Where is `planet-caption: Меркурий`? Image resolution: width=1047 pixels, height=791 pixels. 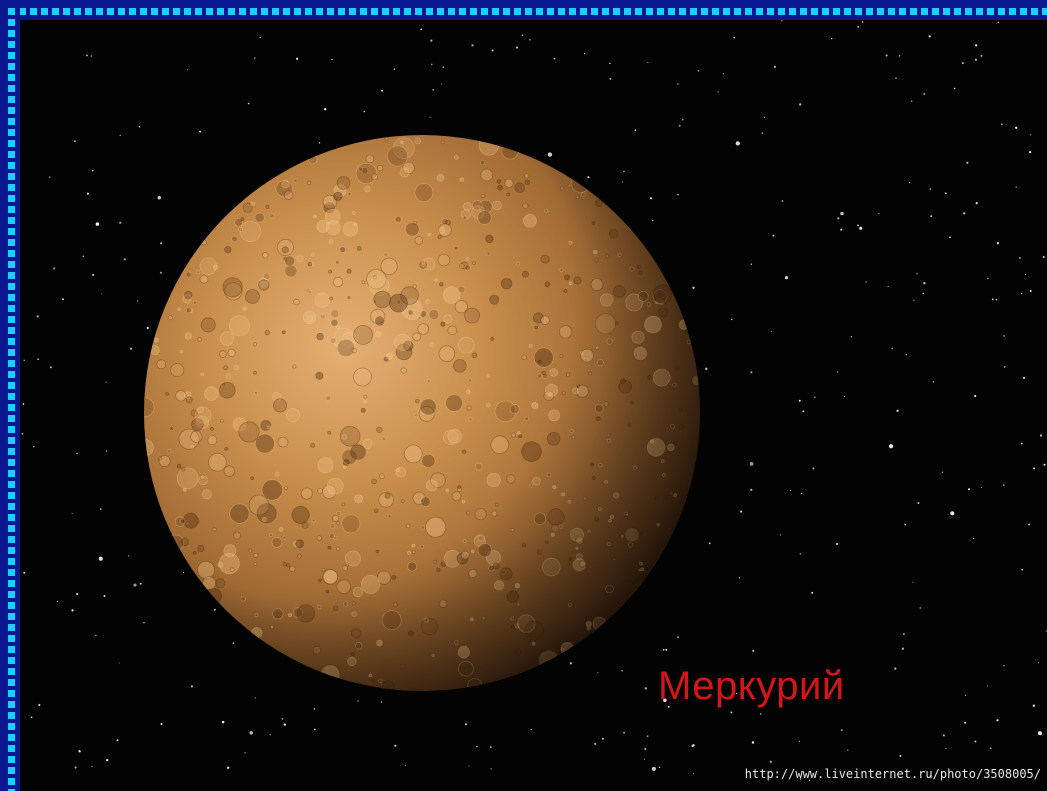 planet-caption: Меркурий is located at coordinates (751, 686).